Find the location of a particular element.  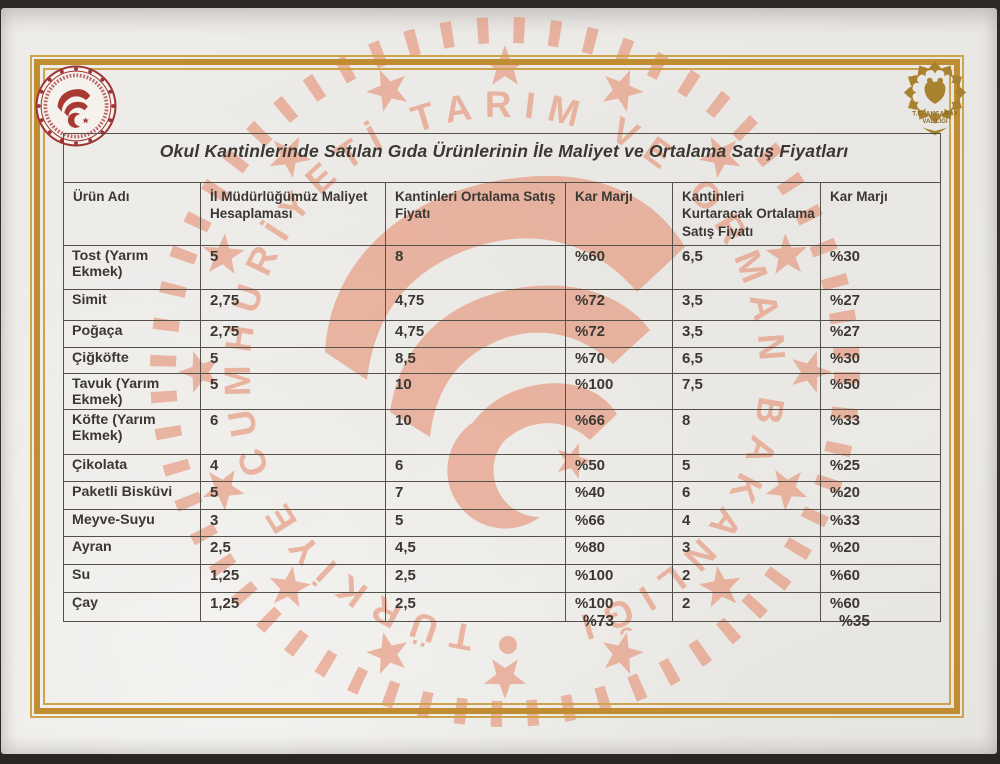

table-row: Tost (Yarım Ekmek) 5 8 %60 6,5 %30 is located at coordinates (502, 267).